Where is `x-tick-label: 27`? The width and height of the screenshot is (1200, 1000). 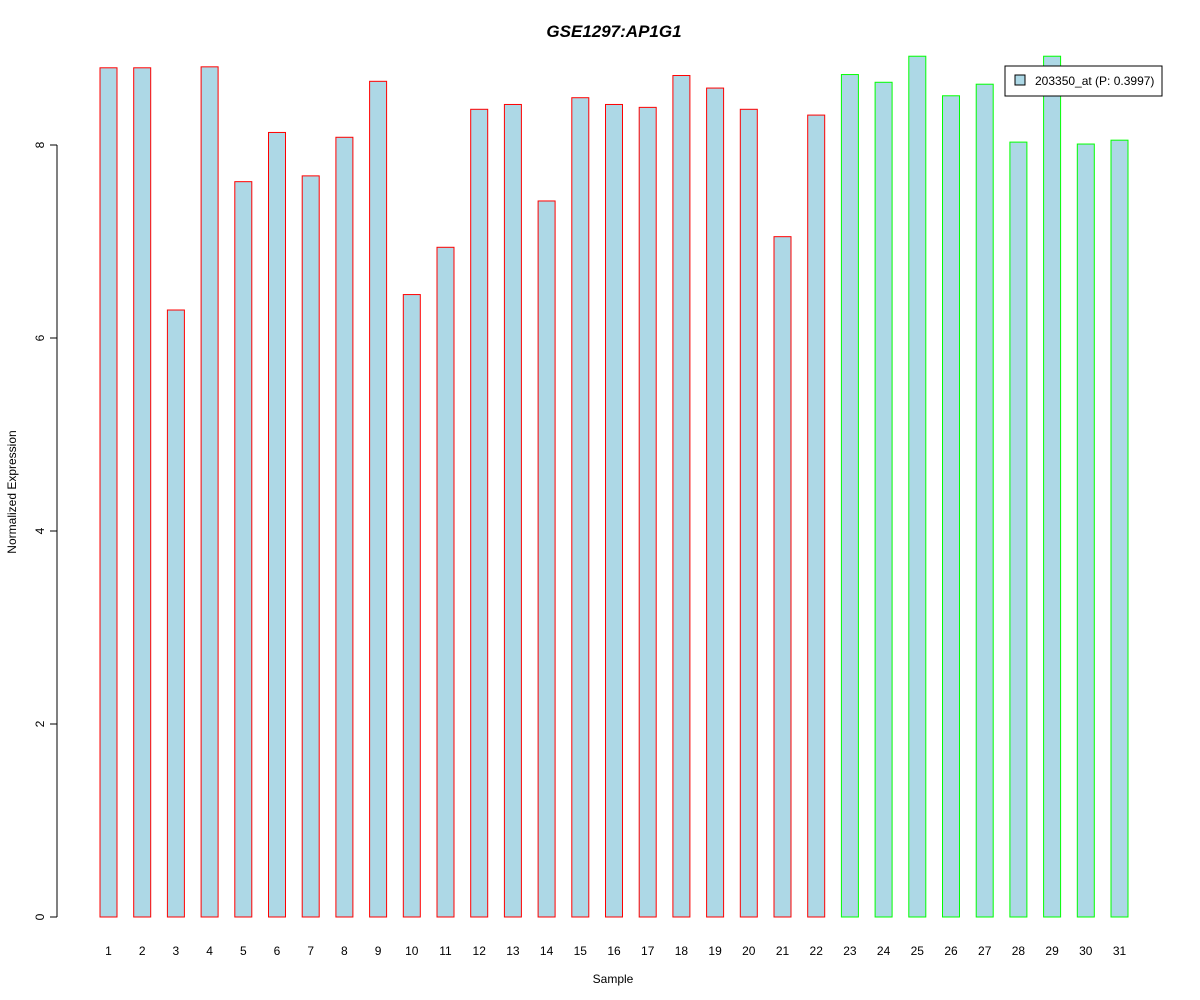
x-tick-label: 27 is located at coordinates (985, 951).